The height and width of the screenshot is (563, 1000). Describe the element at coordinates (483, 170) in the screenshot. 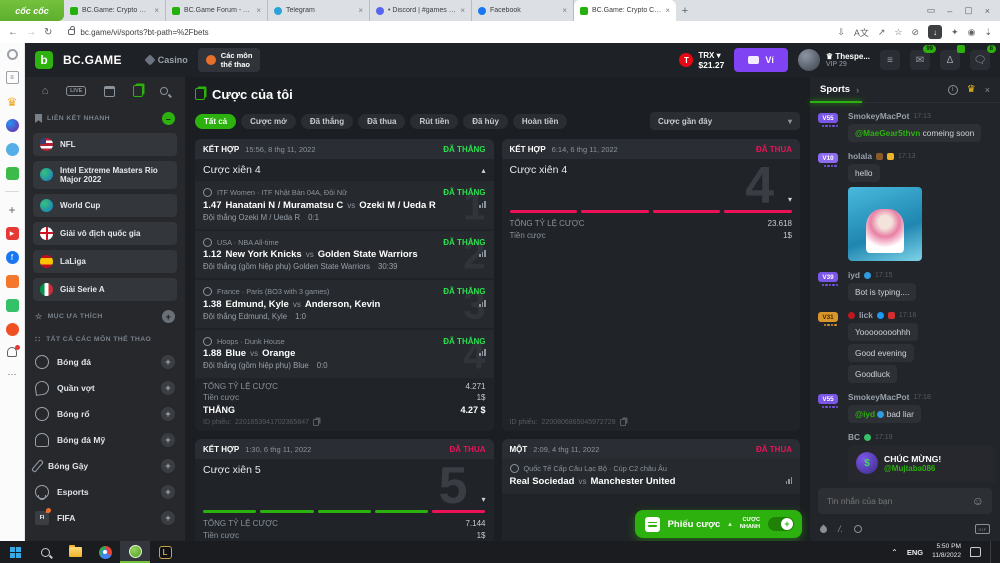

I see `collapse-icon: ▴` at that location.